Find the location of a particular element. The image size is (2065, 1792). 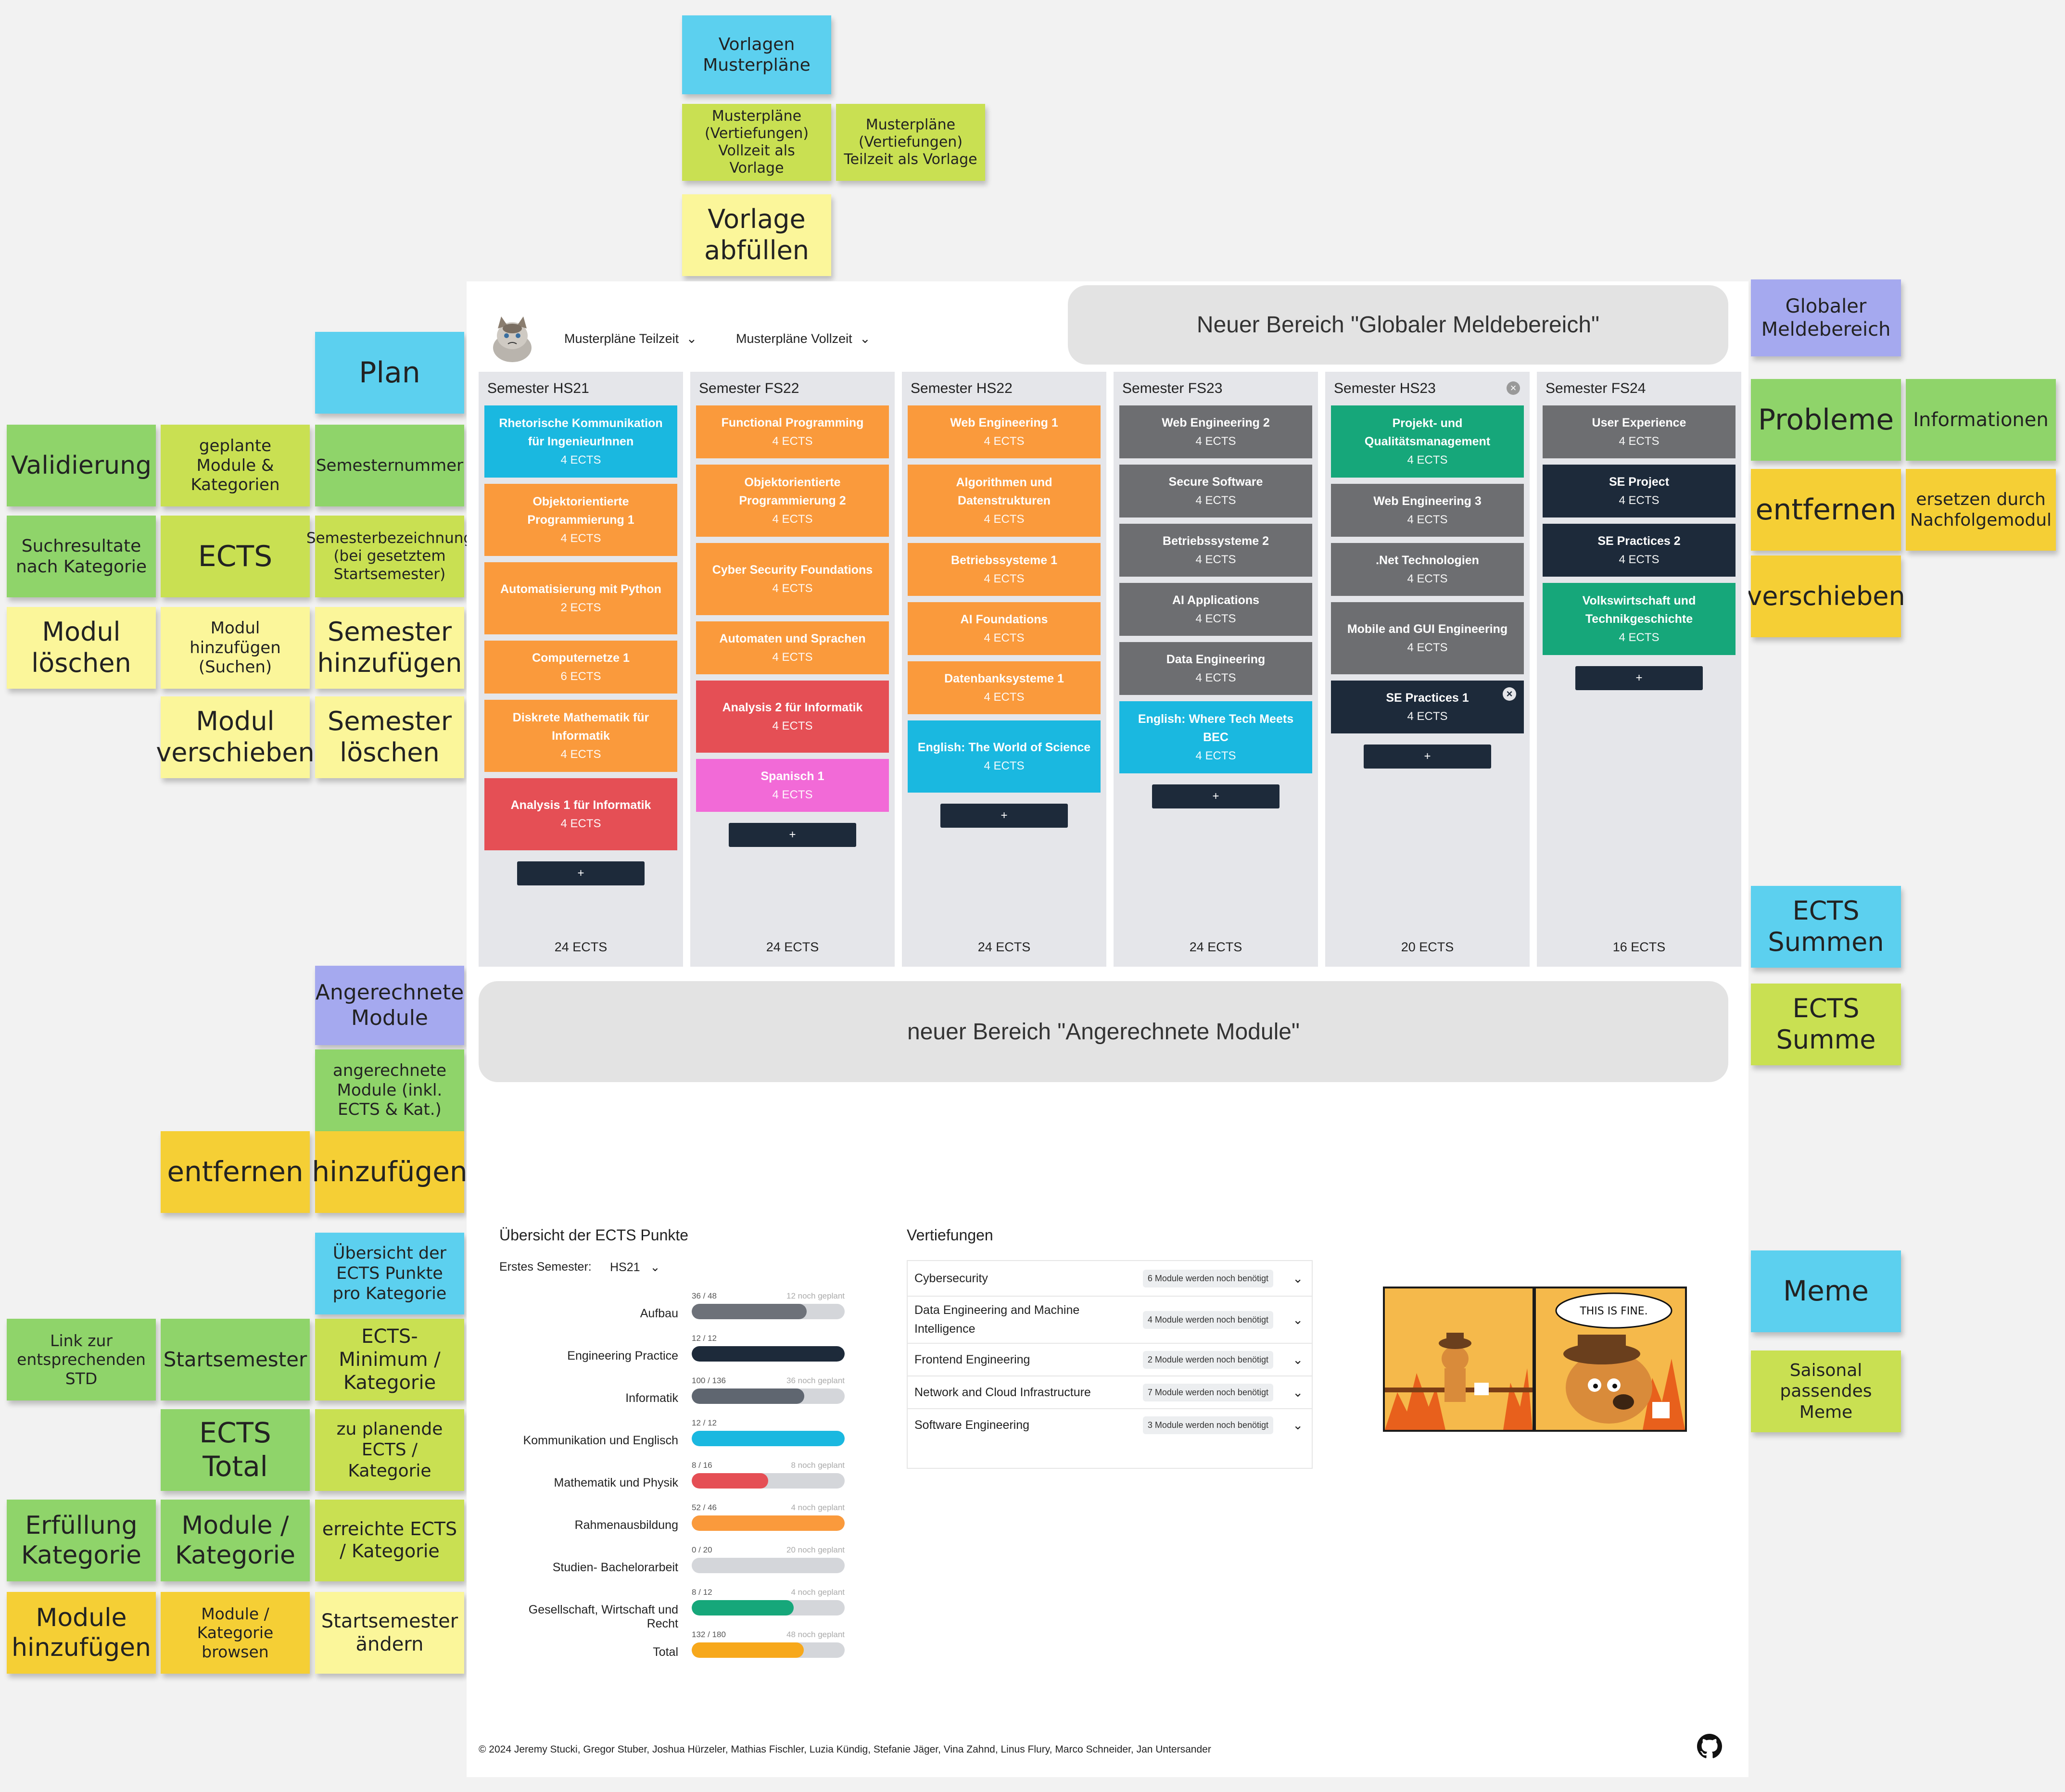

module-card: SE Practices 2 4 ECTS is located at coordinates (1639, 551).